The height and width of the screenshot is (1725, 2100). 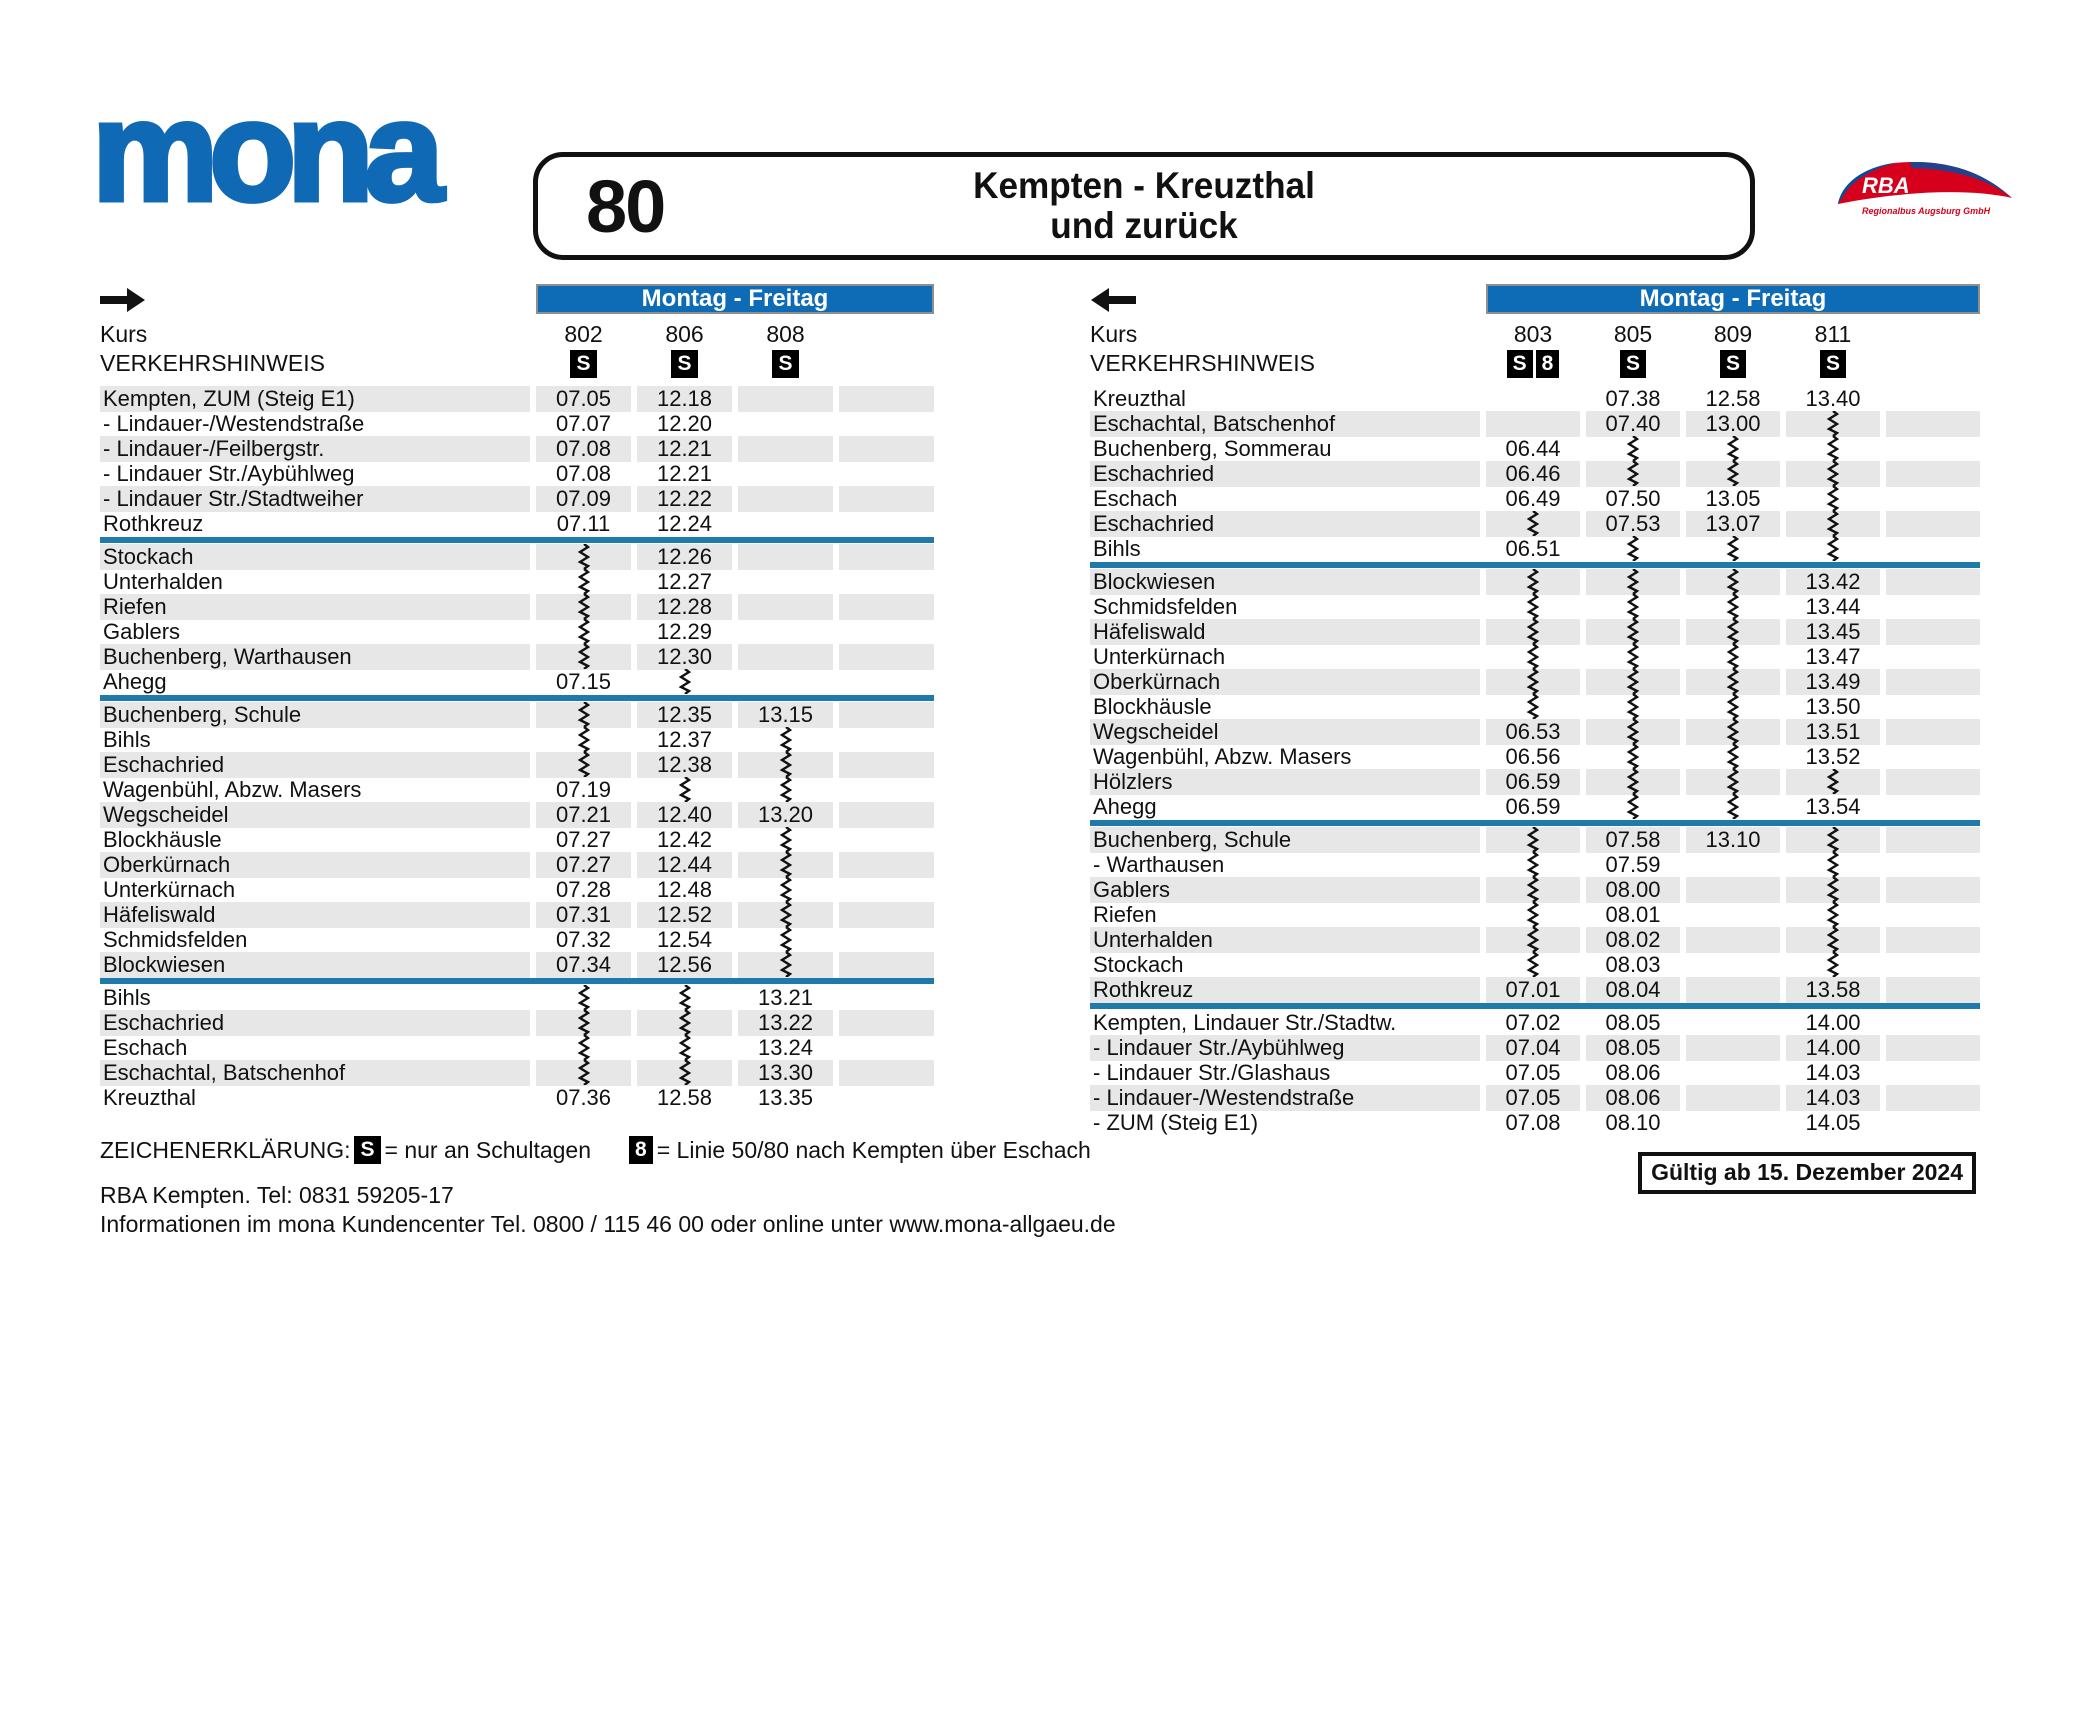 What do you see at coordinates (1176, 1122) in the screenshot?
I see `stop-name: - ZUM (Steig E1)` at bounding box center [1176, 1122].